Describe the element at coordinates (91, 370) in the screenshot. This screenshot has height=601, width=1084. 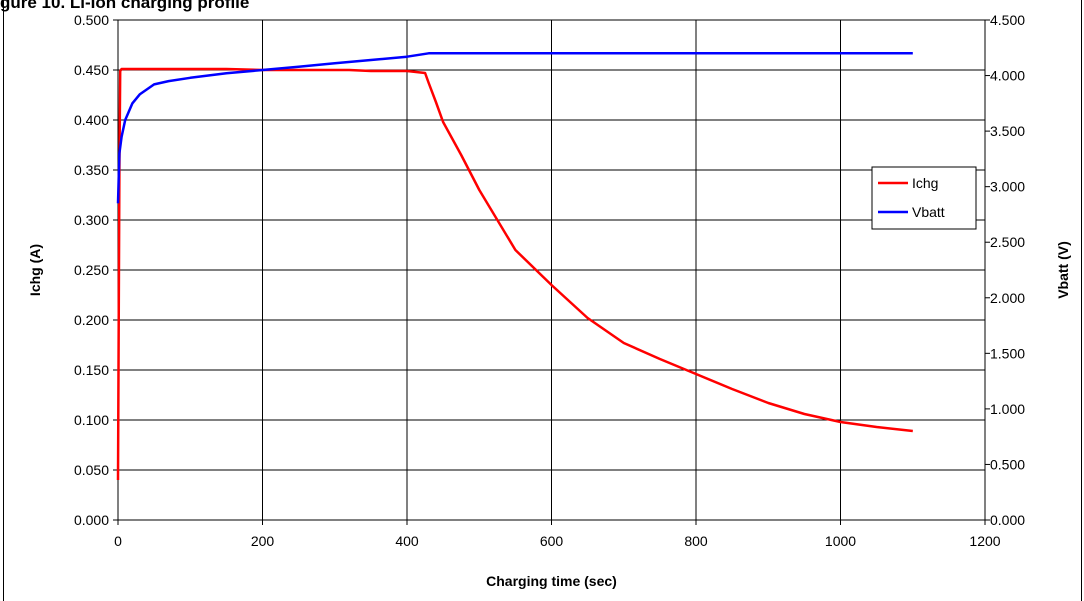
I see `y-tick-label: 0.150` at that location.